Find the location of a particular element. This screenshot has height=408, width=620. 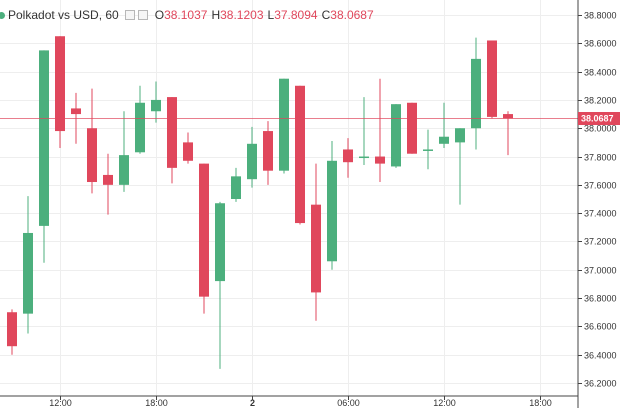

high-value: 38.1203 is located at coordinates (242, 15).